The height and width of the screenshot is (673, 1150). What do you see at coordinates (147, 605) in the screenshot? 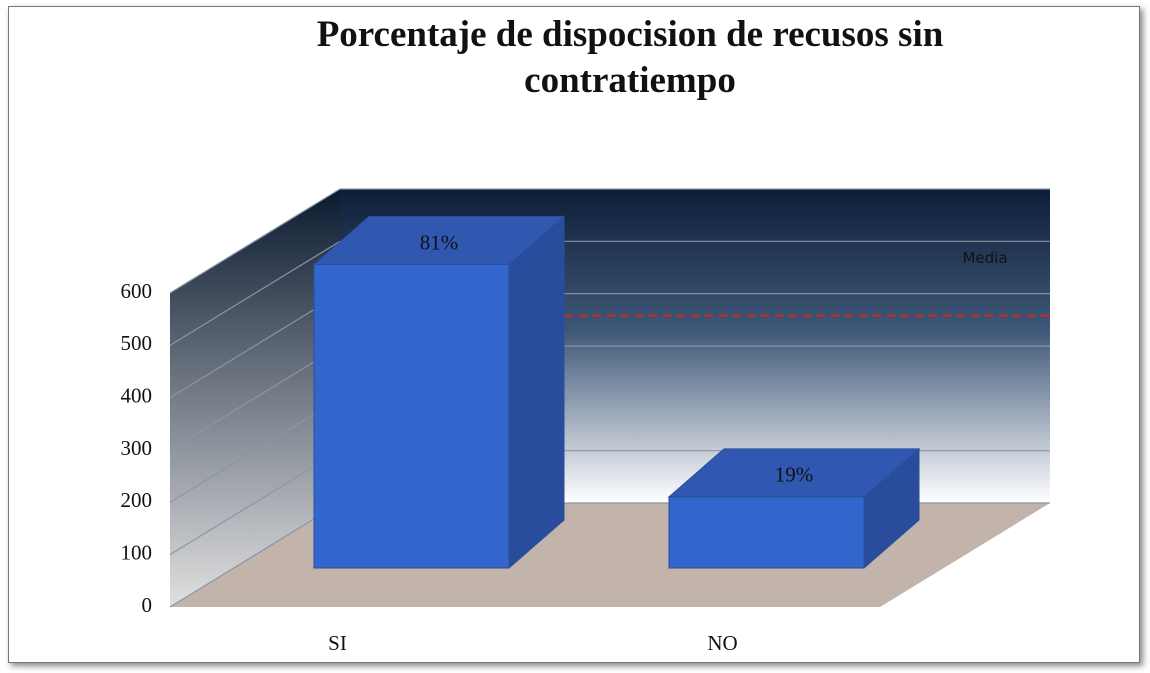
I see `y-tick-label: 0` at bounding box center [147, 605].